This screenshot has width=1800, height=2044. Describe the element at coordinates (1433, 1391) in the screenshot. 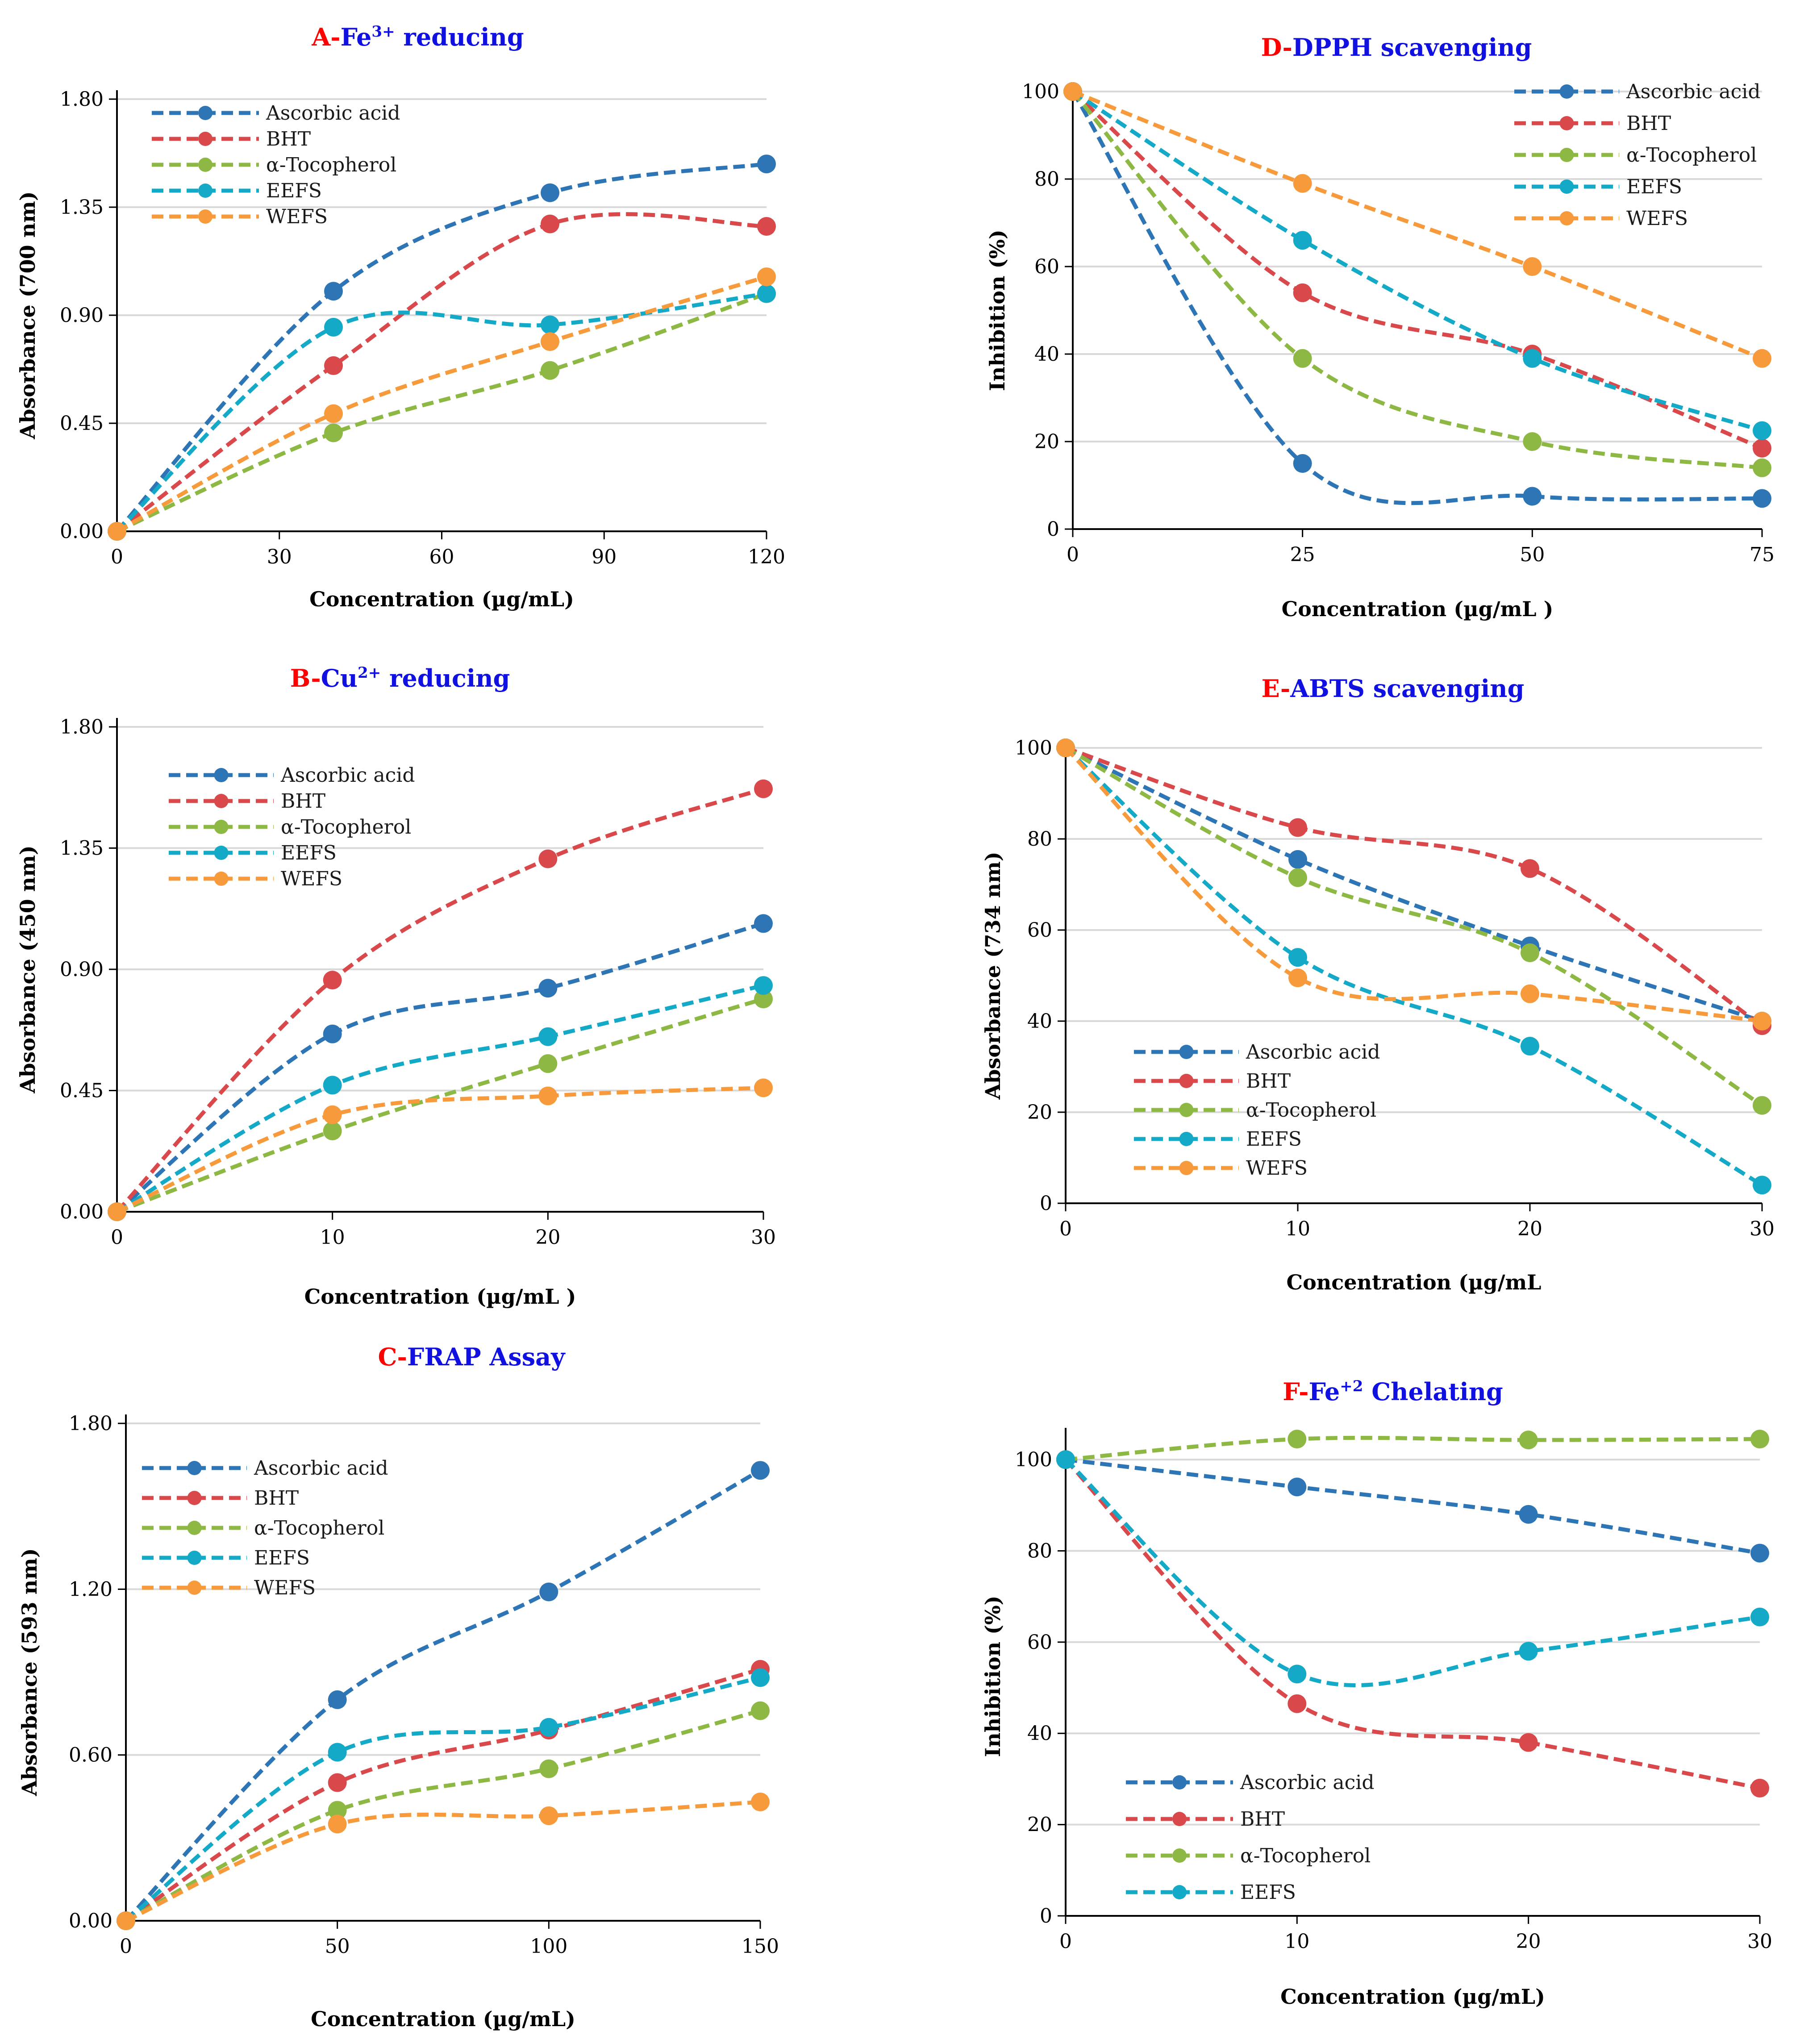

I see `chart-title-suffix: Chelating` at that location.